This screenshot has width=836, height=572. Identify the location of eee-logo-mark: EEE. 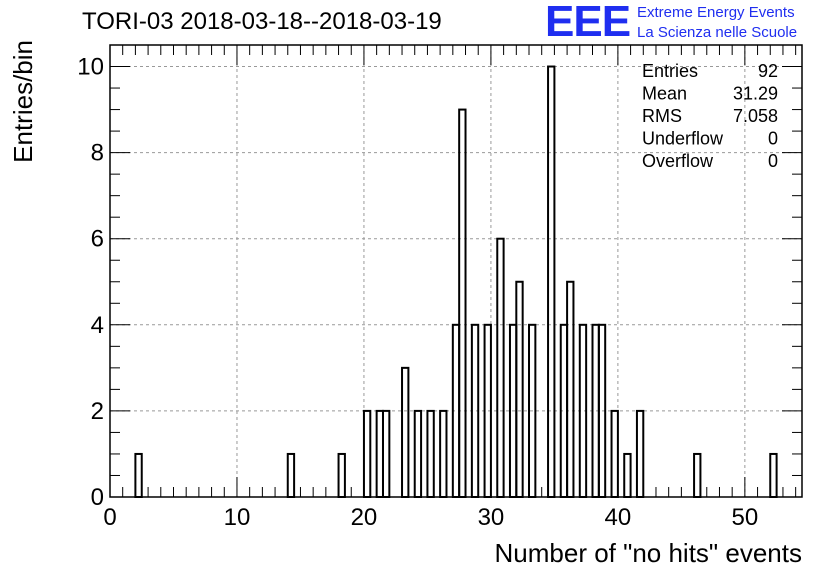
(588, 23).